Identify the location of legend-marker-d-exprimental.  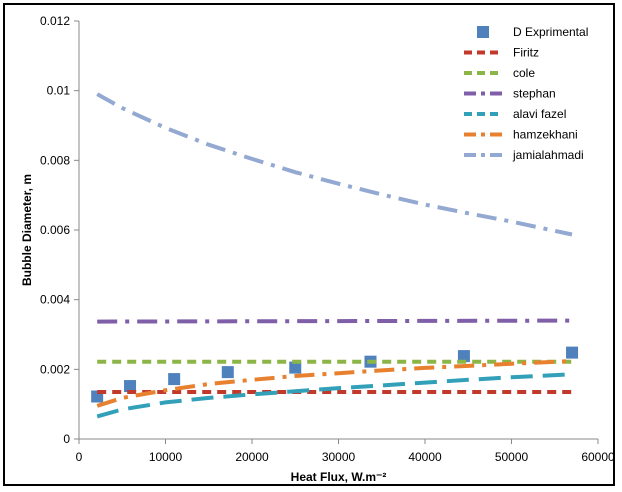
(483, 32).